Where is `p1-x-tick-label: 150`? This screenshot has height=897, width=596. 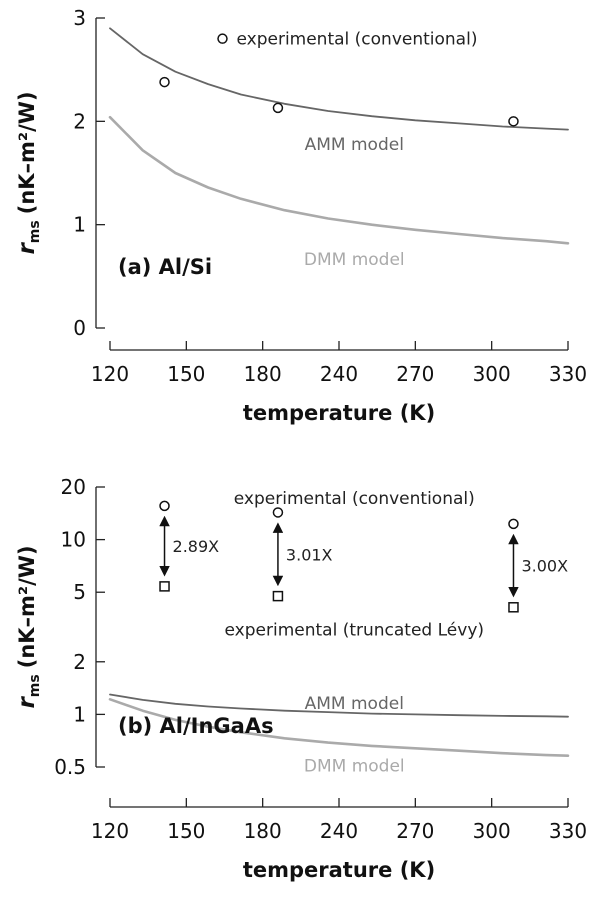 p1-x-tick-label: 150 is located at coordinates (186, 831).